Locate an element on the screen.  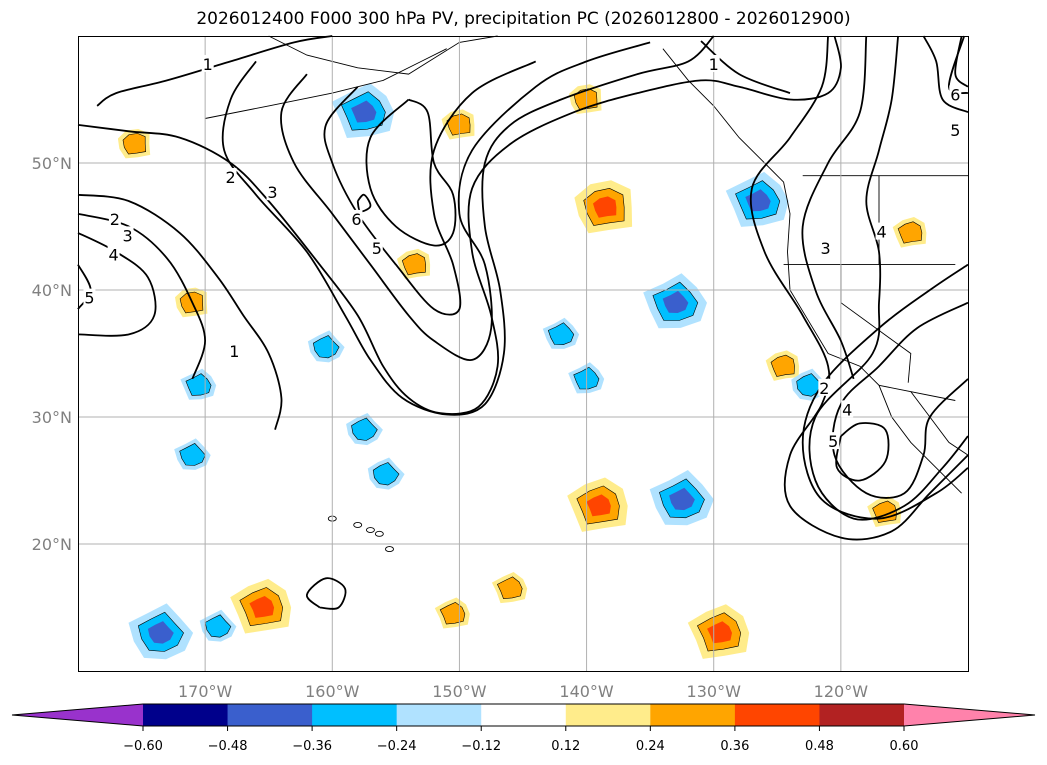
colorbar-tick-label: 0.60 is located at coordinates (904, 746).